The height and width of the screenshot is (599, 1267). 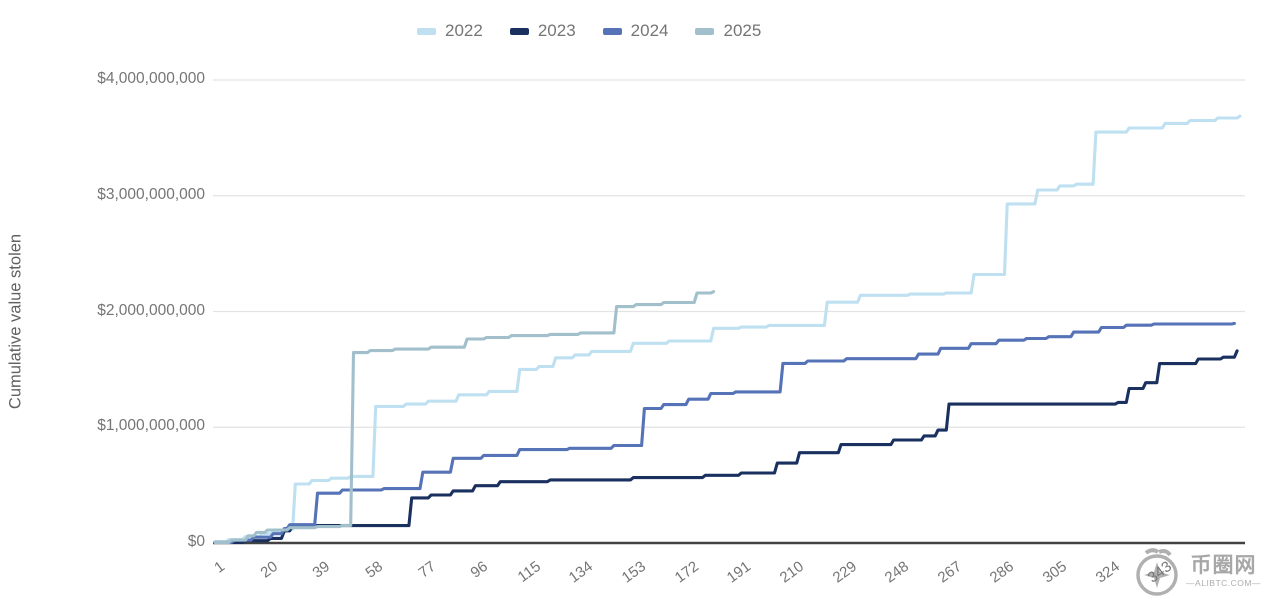 I want to click on coin-logo-icon, so click(x=1157, y=572).